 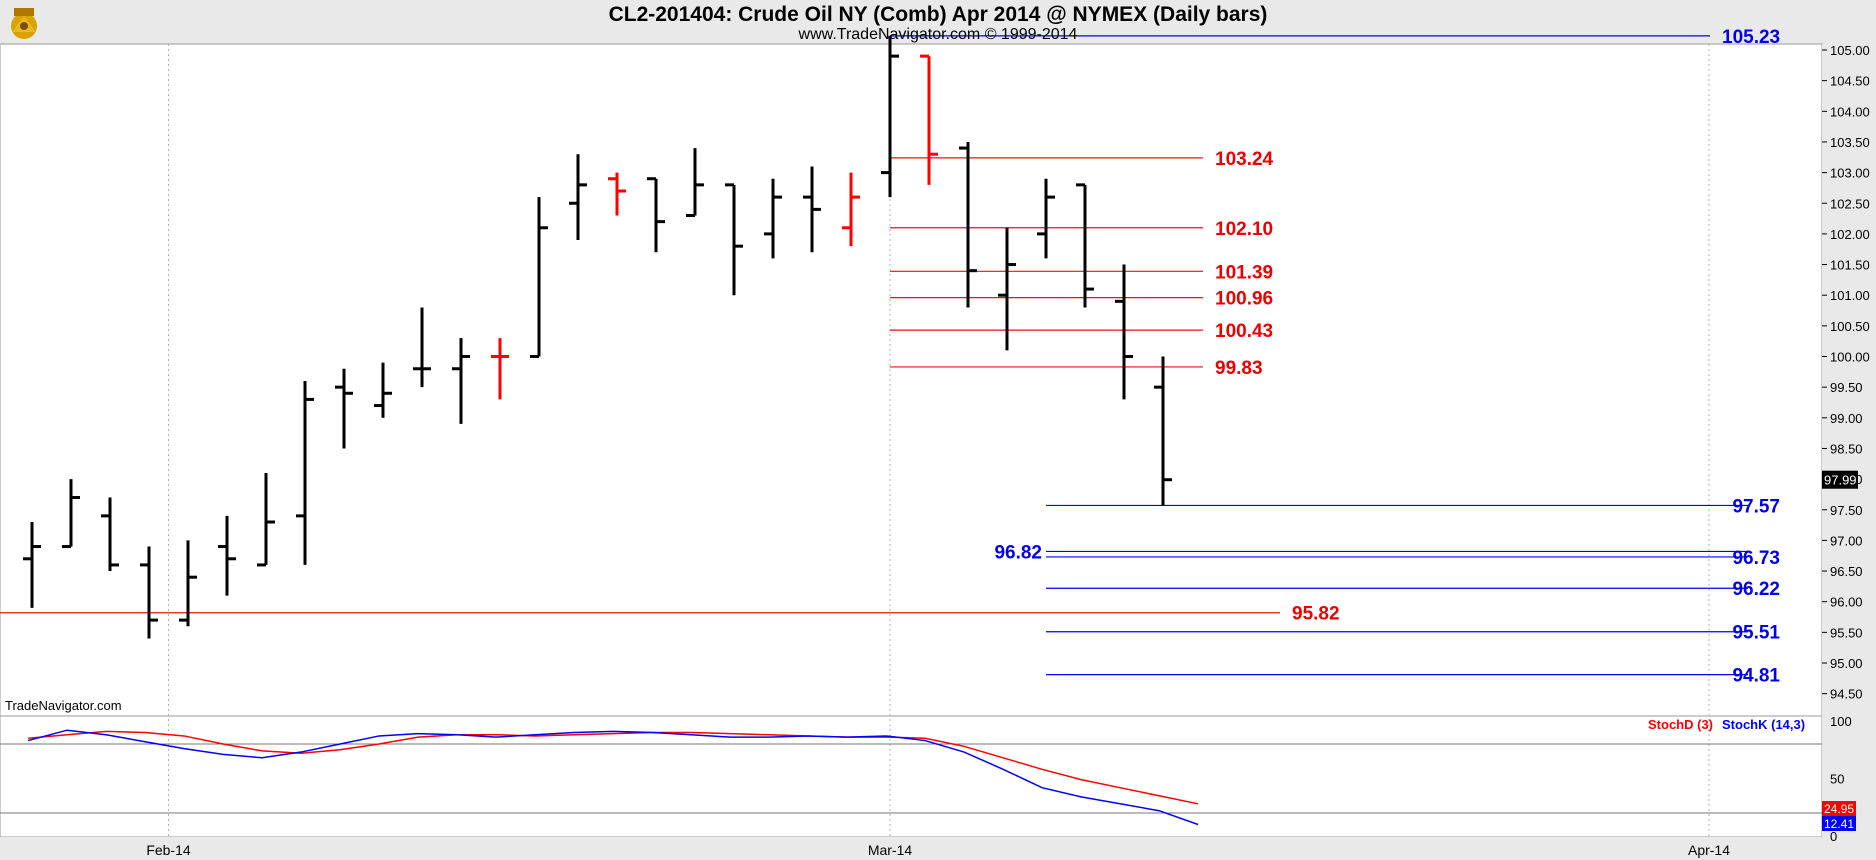 What do you see at coordinates (1846, 387) in the screenshot?
I see `y-tick-label: 99.50` at bounding box center [1846, 387].